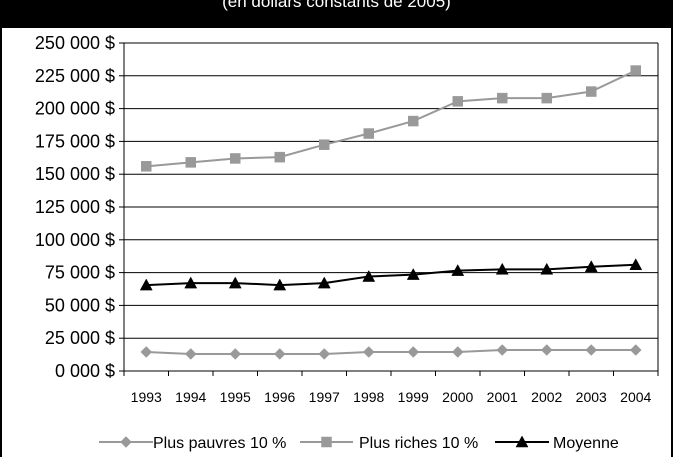 This screenshot has width=673, height=457. I want to click on series-diamond, so click(391, 352).